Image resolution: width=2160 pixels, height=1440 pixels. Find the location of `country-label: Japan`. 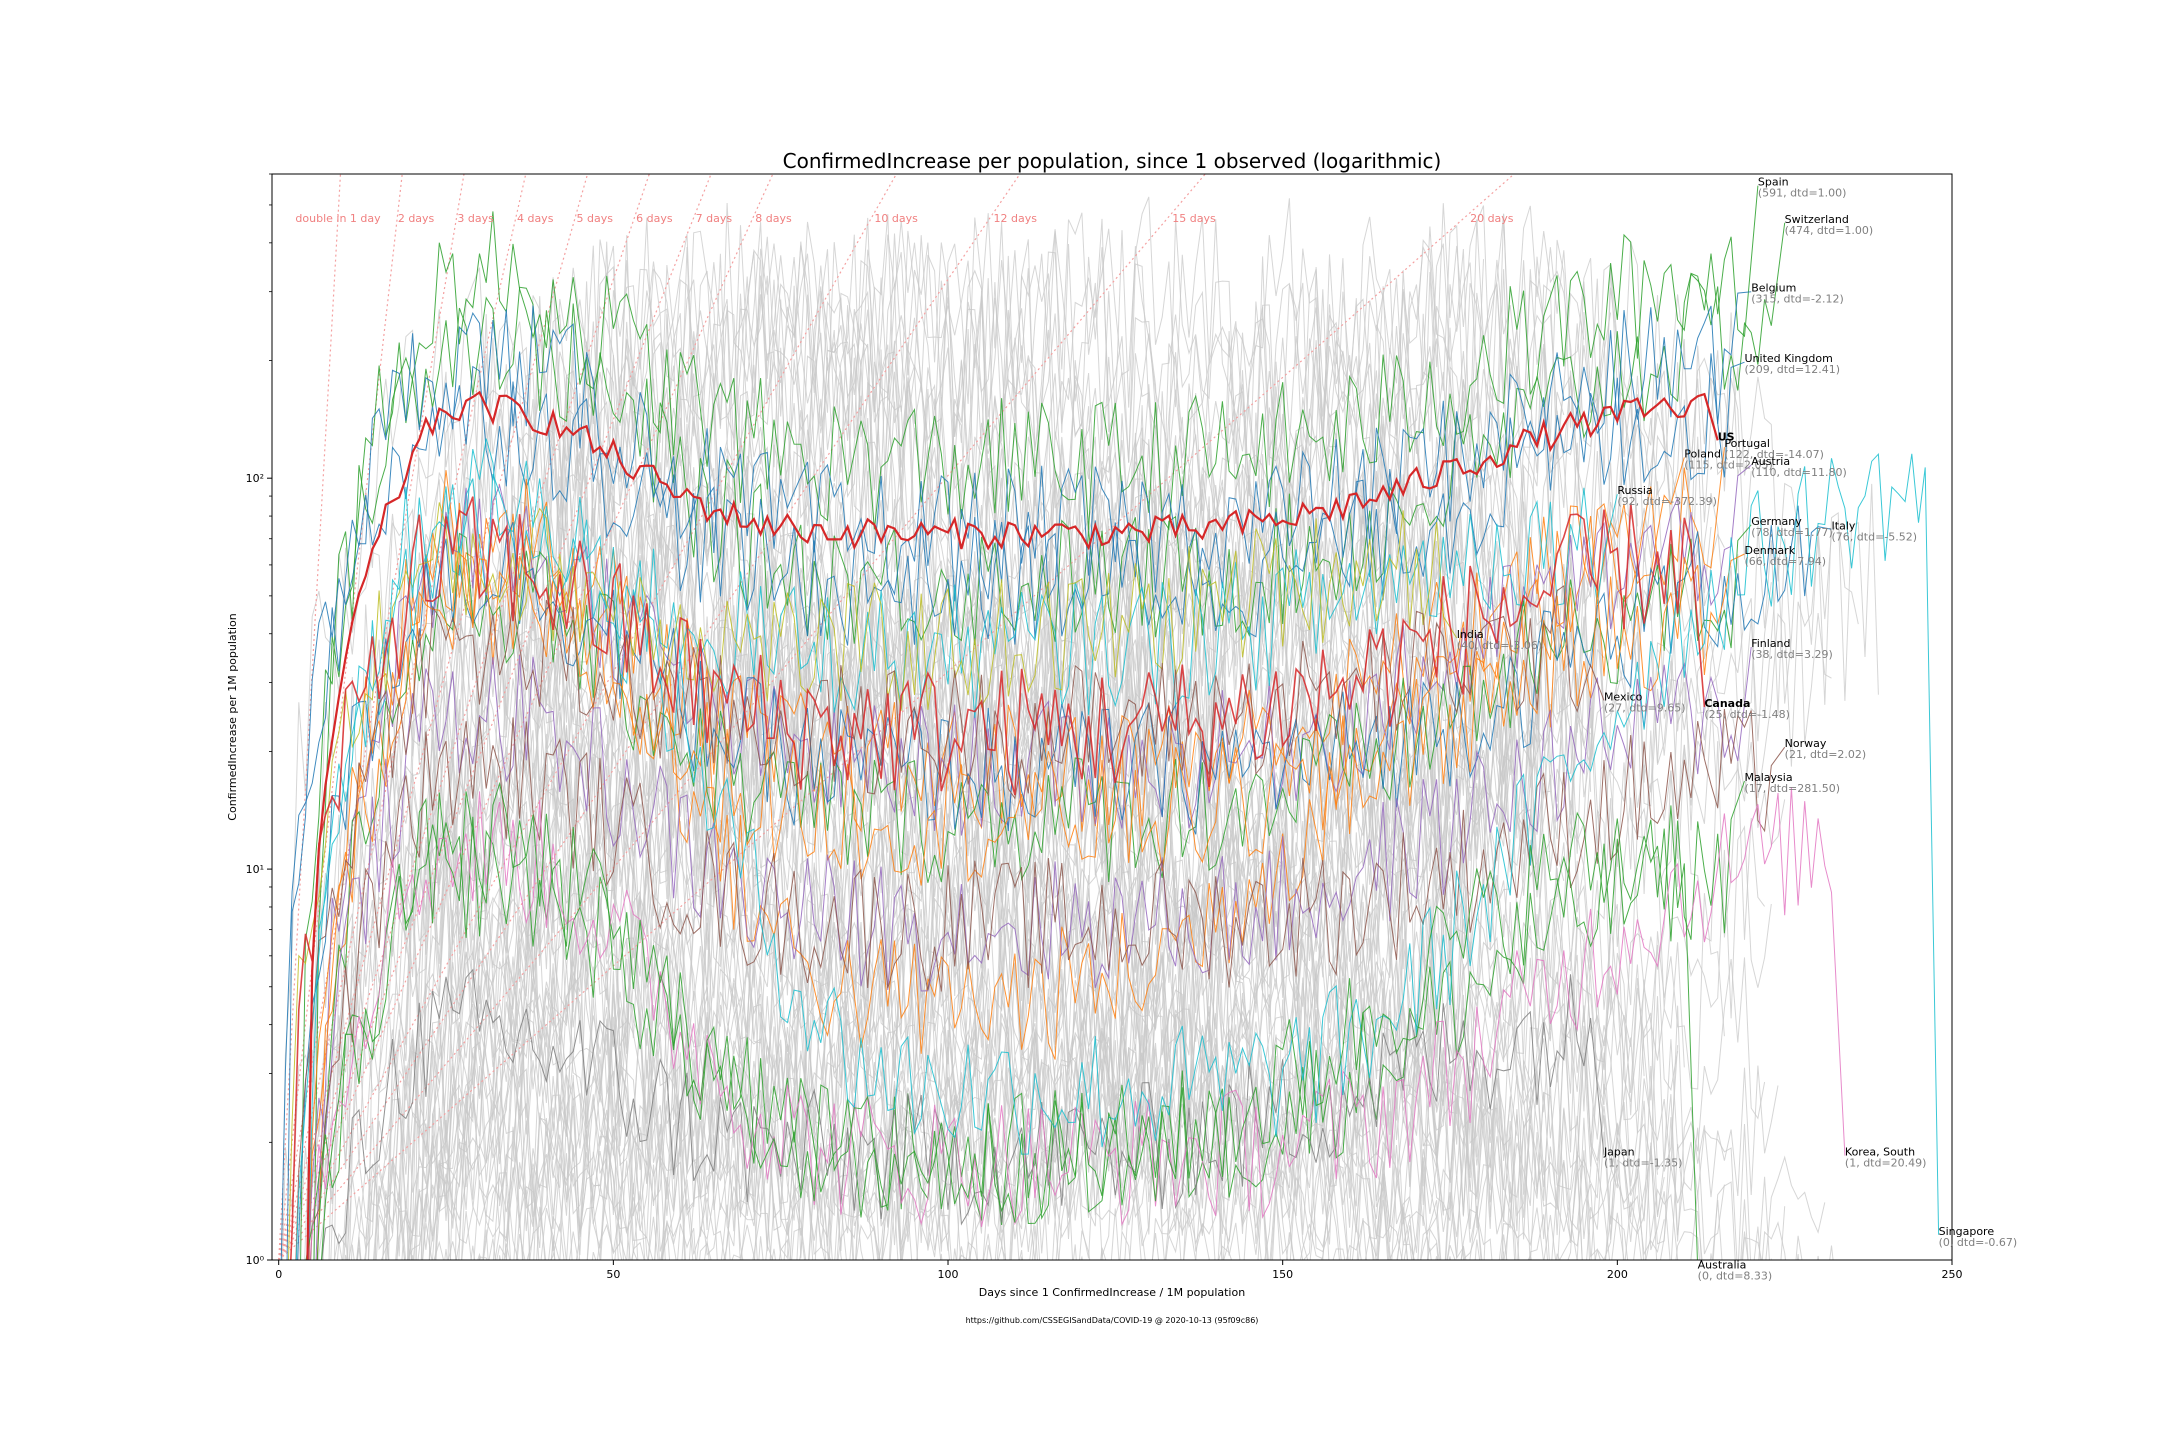

country-label: Japan is located at coordinates (1619, 1152).